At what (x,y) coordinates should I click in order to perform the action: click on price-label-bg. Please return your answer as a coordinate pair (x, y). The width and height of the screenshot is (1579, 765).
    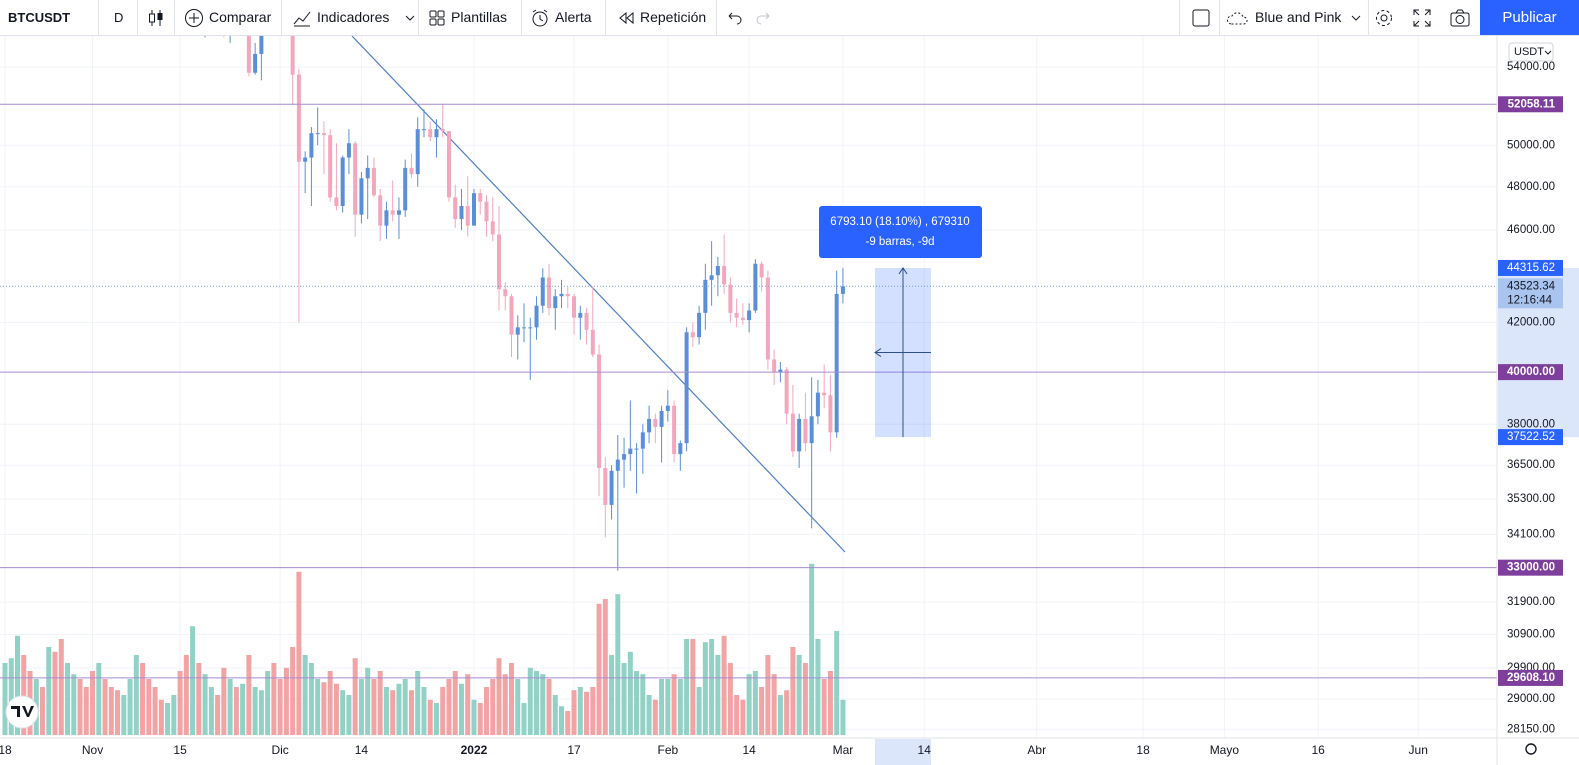
    Looking at the image, I should click on (1530, 567).